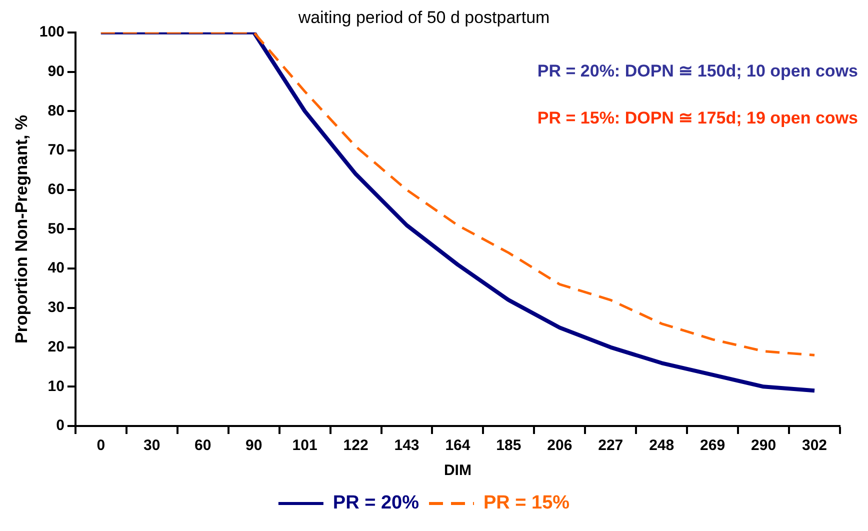 This screenshot has width=868, height=531. Describe the element at coordinates (56, 229) in the screenshot. I see `y-tick-label: 50` at that location.